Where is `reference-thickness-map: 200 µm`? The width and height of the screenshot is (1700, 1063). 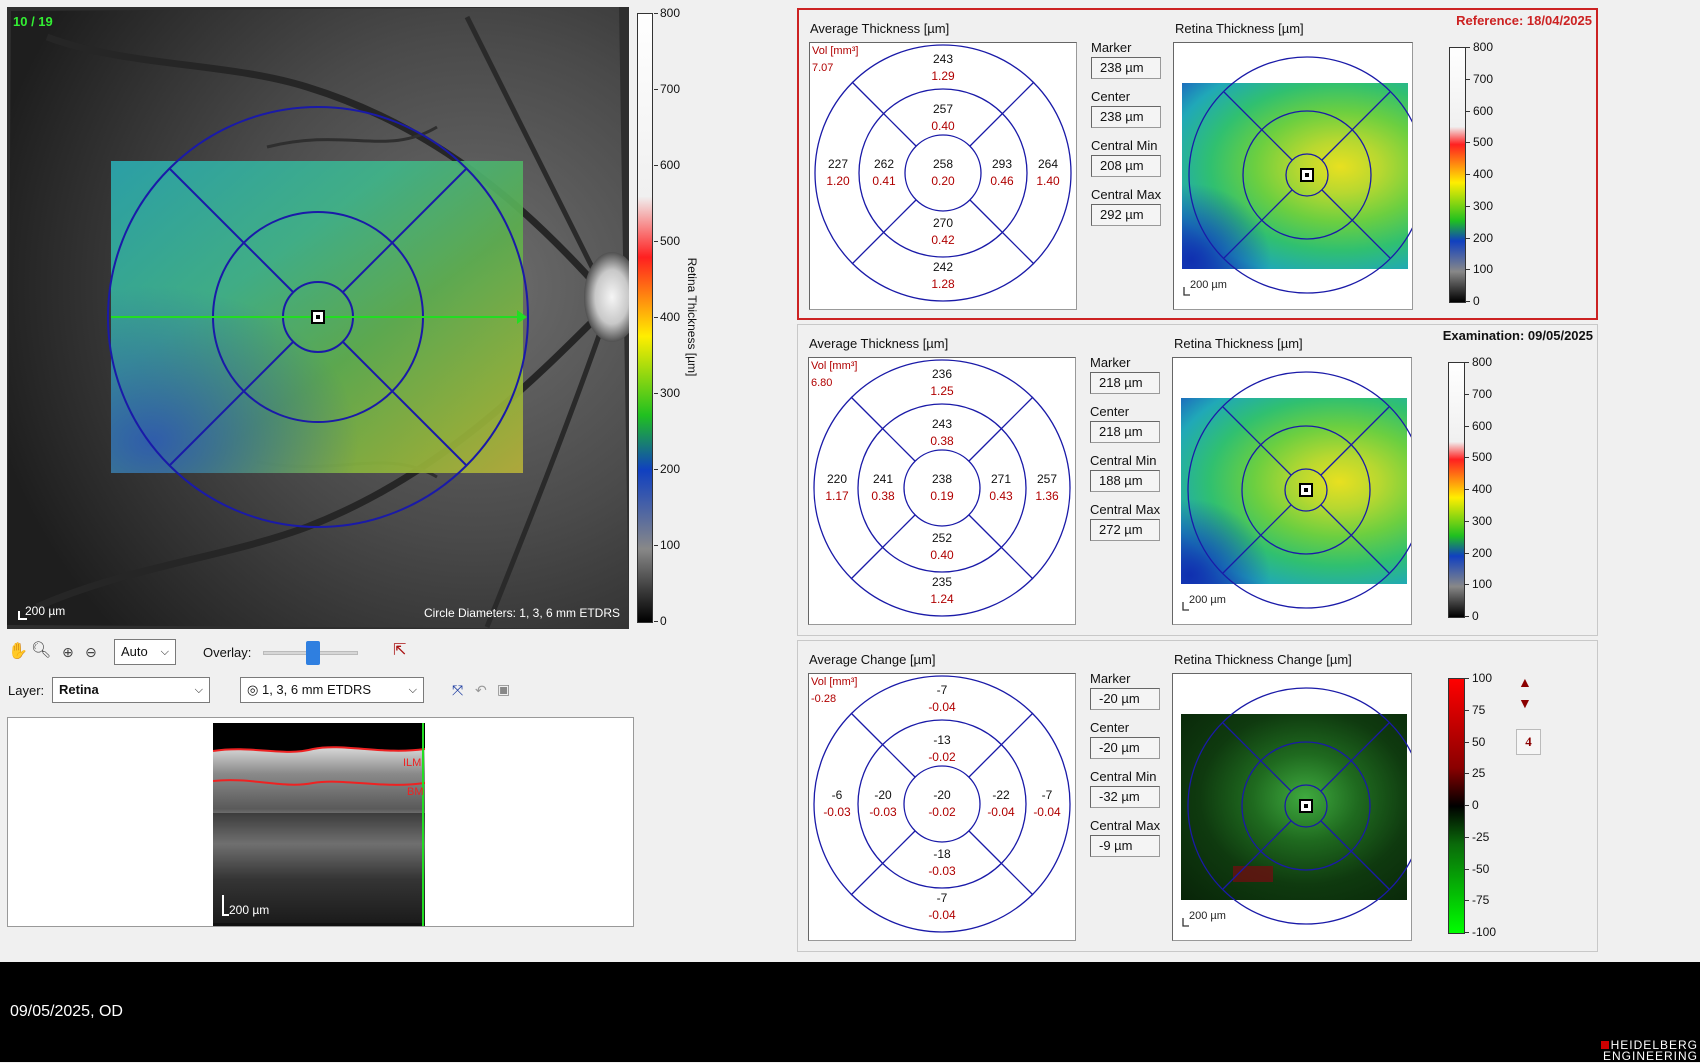
reference-thickness-map: 200 µm is located at coordinates (1293, 176).